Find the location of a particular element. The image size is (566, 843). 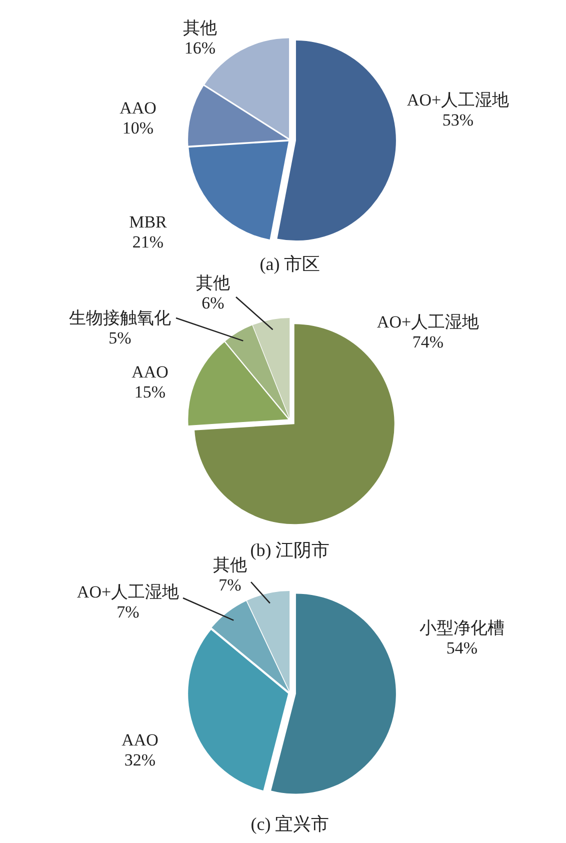

title: (b) 江阴市 is located at coordinates (290, 550).